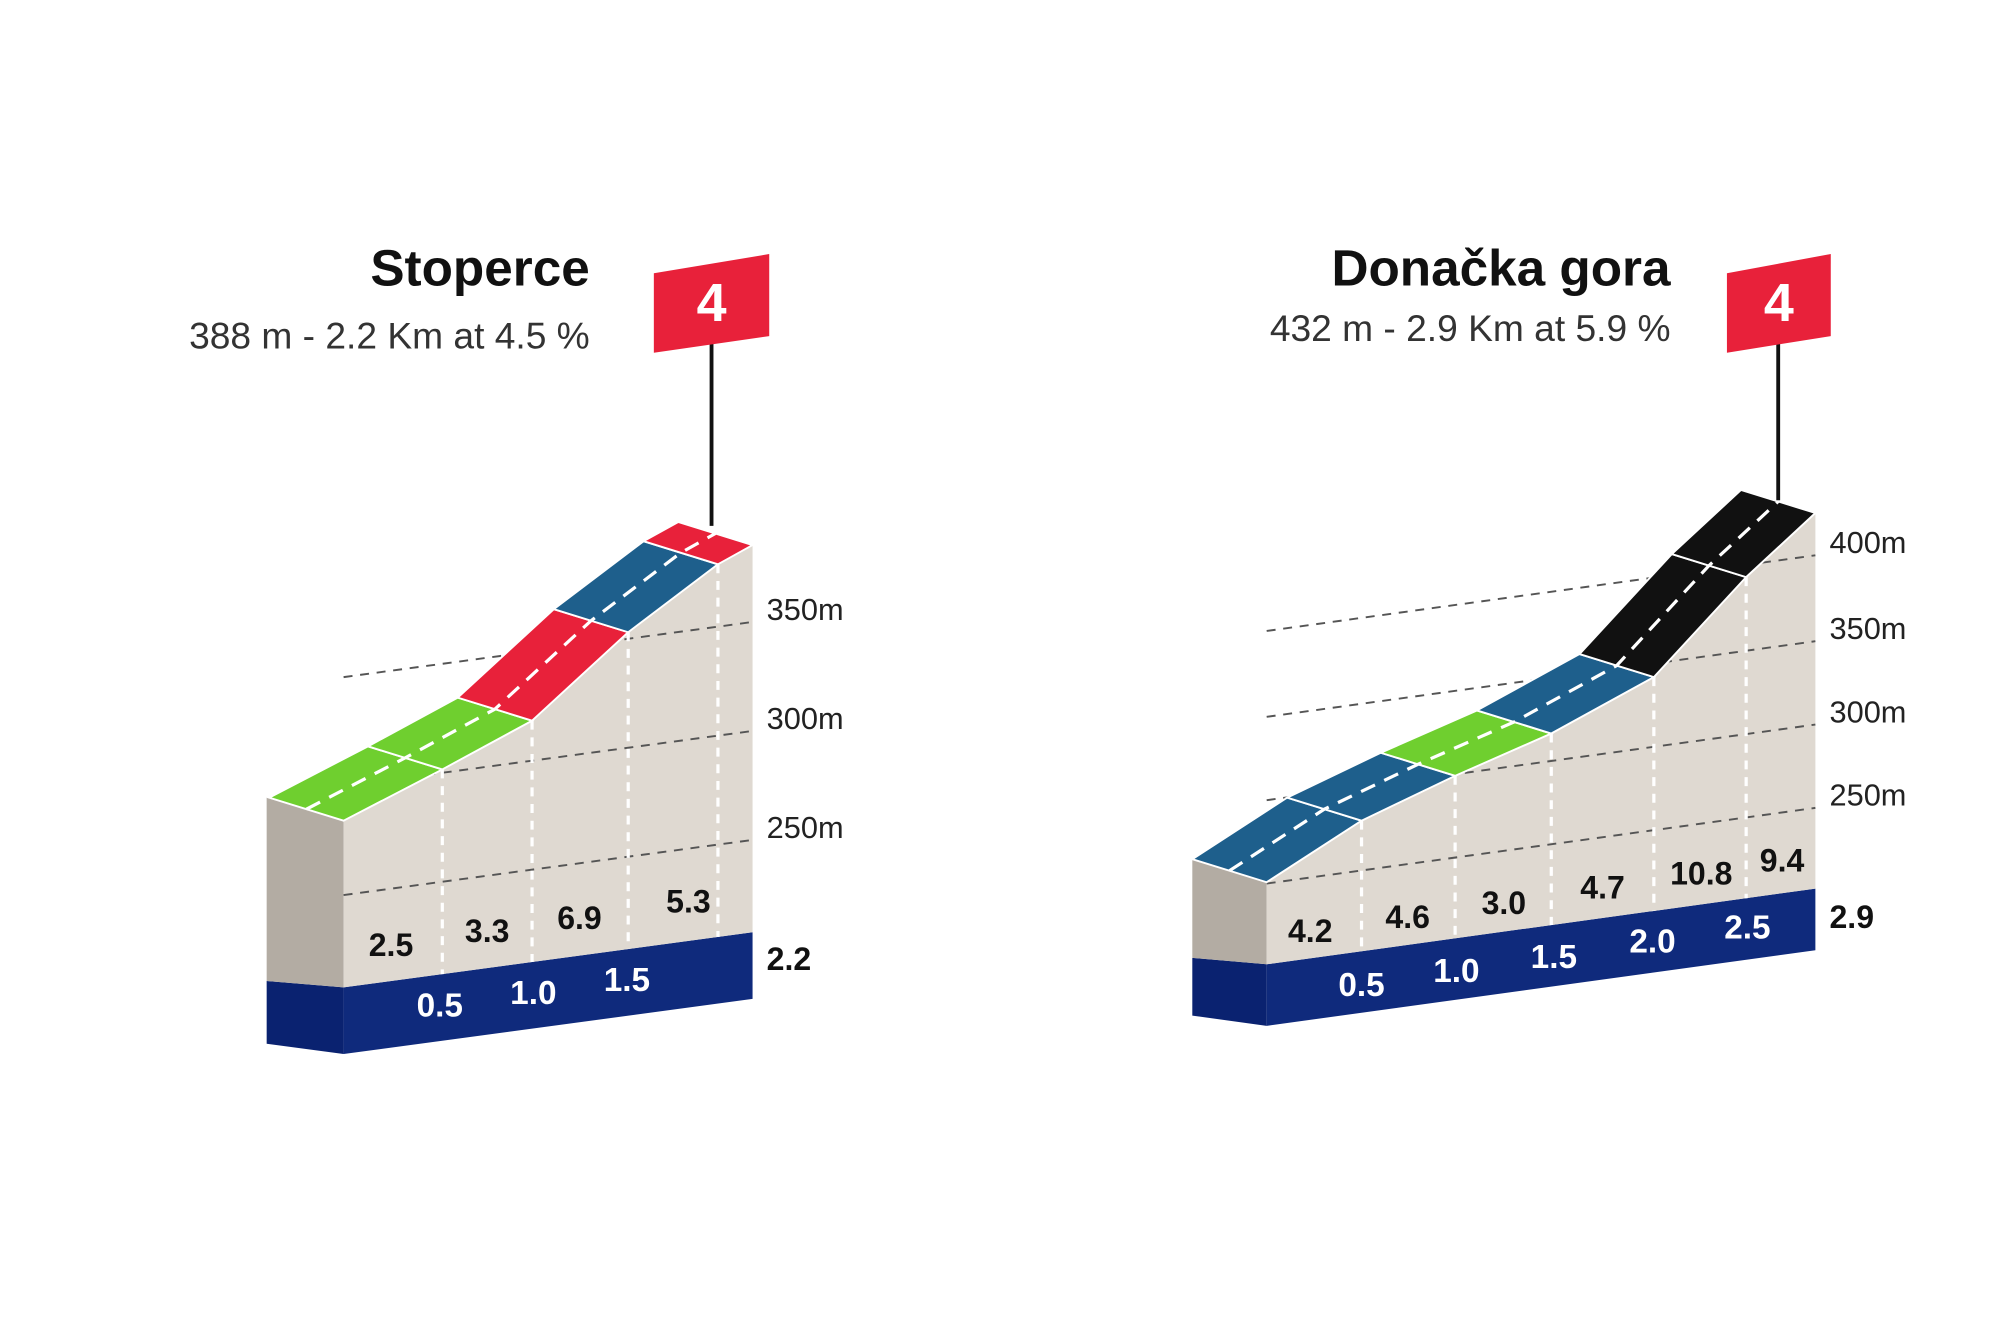  What do you see at coordinates (389, 335) in the screenshot?
I see `climb-subtitle: 388 m - 2.2 Km at 4.5 %` at bounding box center [389, 335].